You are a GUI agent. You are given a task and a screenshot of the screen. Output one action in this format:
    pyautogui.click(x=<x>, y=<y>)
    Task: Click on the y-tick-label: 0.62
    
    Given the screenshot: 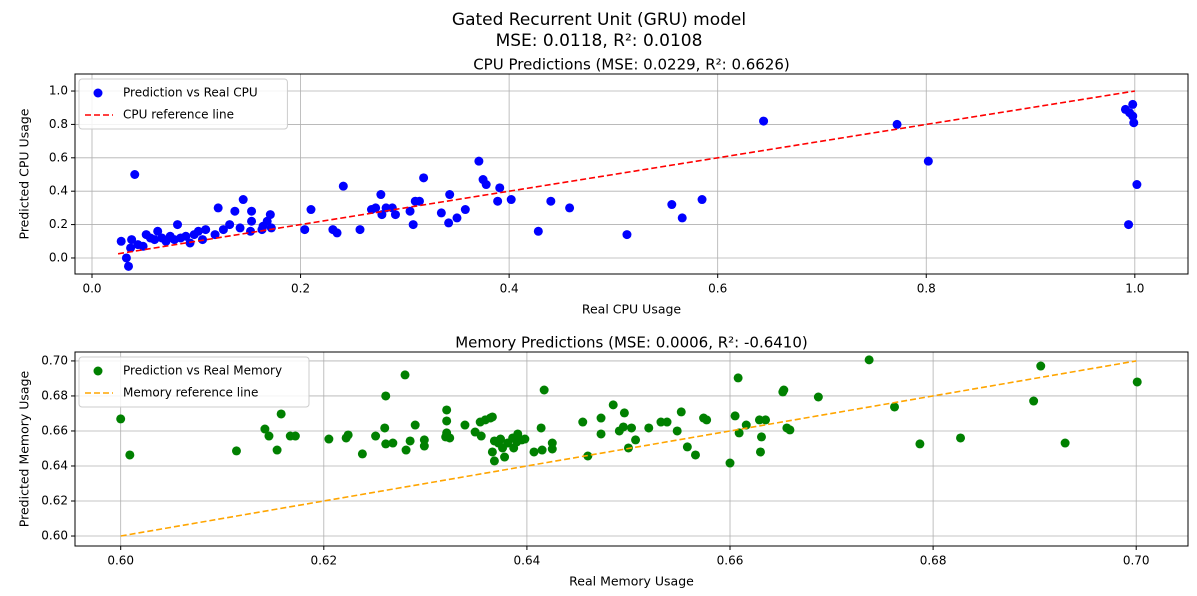 What is the action you would take?
    pyautogui.click(x=54, y=501)
    